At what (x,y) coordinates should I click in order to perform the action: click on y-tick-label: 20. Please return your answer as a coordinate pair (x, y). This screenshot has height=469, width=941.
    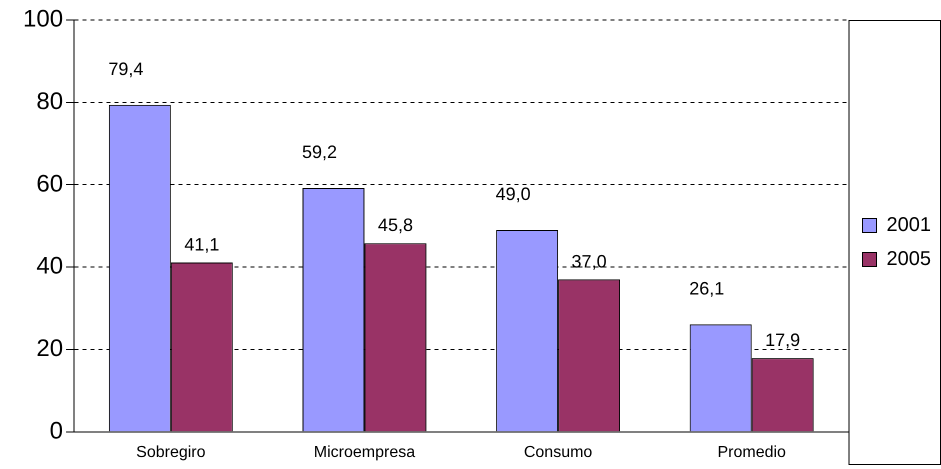
    Looking at the image, I should click on (50, 348).